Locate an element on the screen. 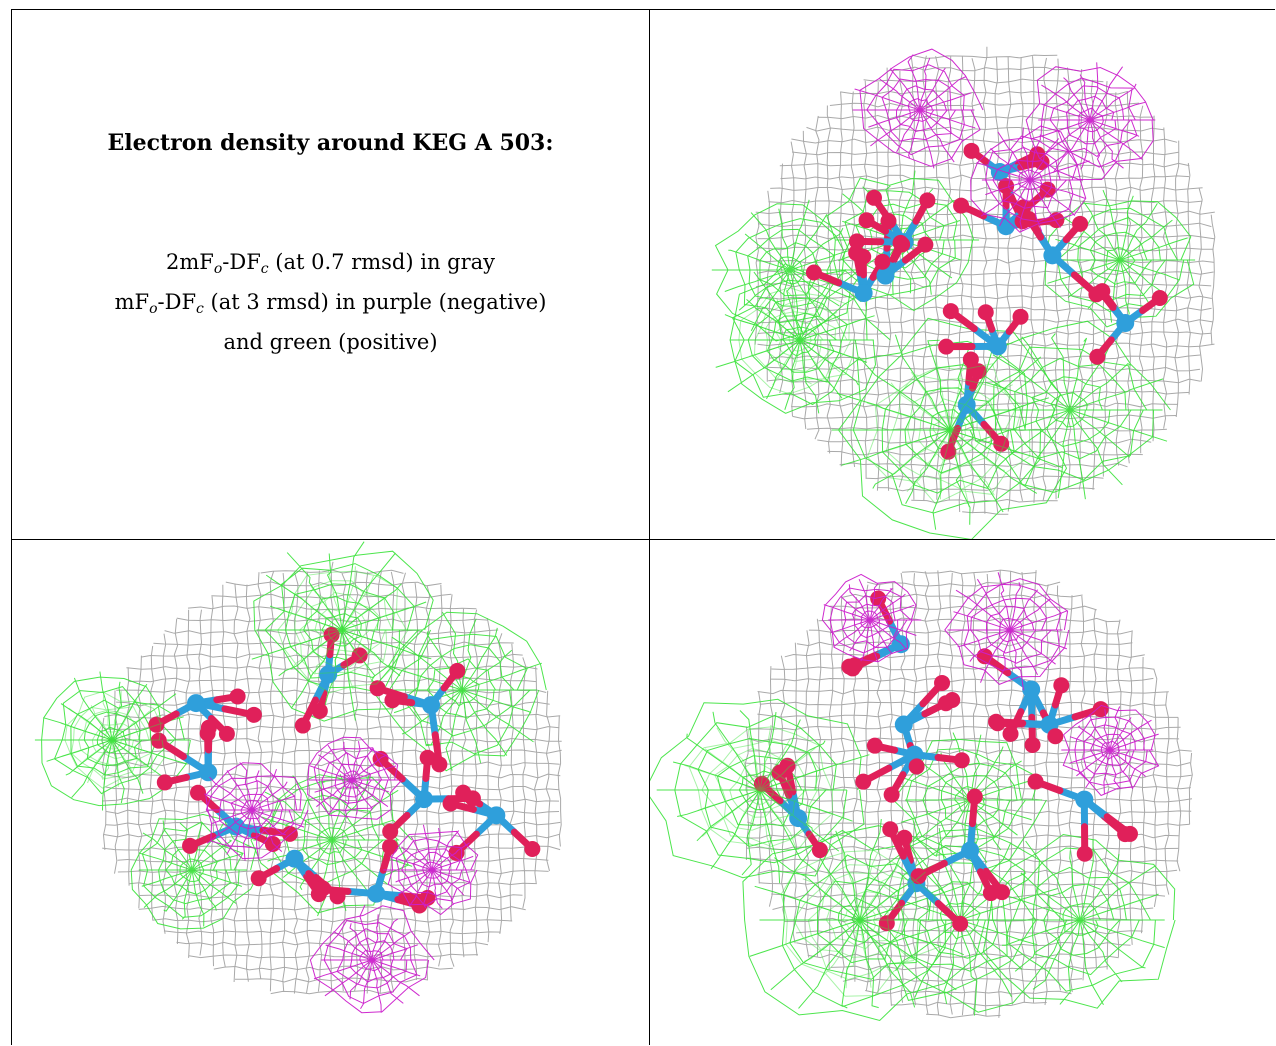 The width and height of the screenshot is (1276, 1046). legend-line-fofc: mFo-DFc (at 3 rmsd) in purple (negative) is located at coordinates (330, 303).